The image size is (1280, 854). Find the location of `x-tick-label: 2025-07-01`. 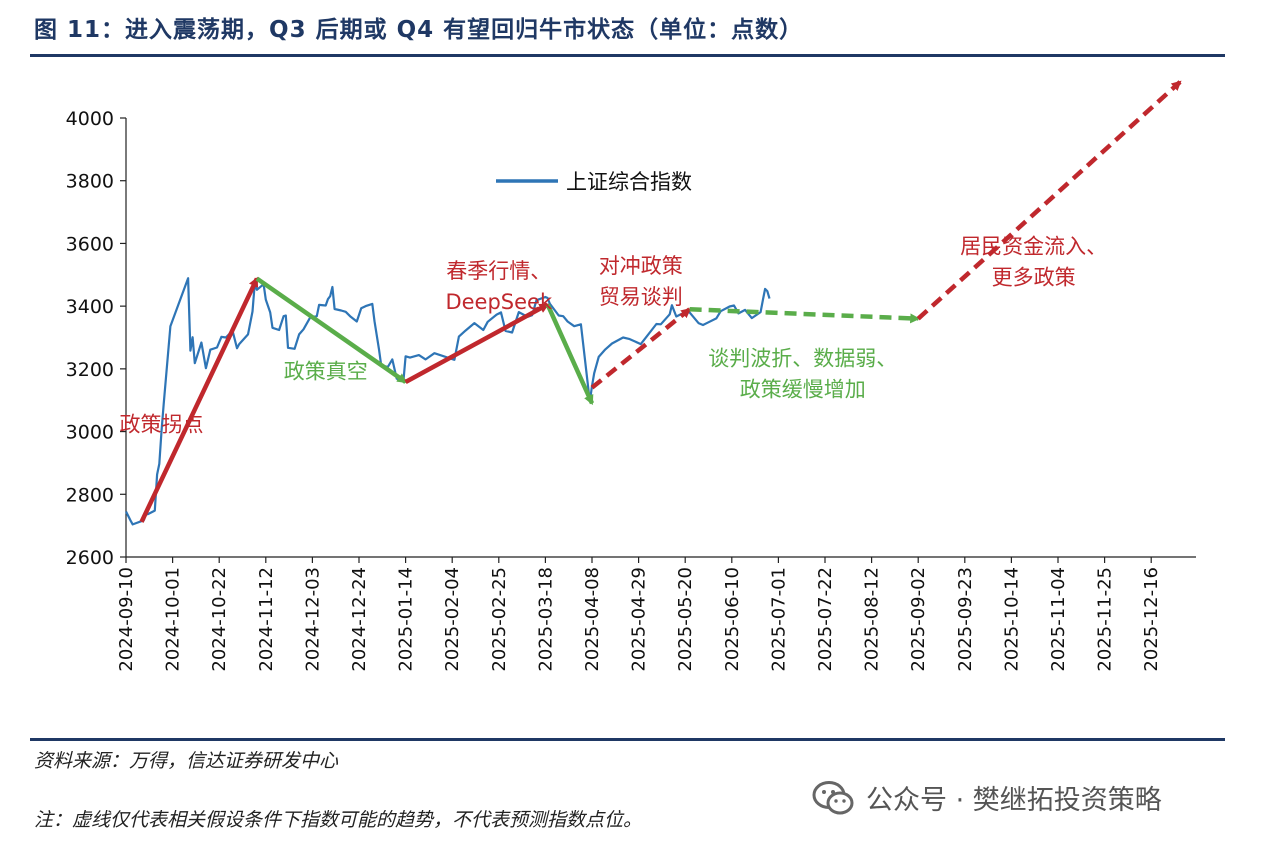

x-tick-label: 2025-07-01 is located at coordinates (778, 619).